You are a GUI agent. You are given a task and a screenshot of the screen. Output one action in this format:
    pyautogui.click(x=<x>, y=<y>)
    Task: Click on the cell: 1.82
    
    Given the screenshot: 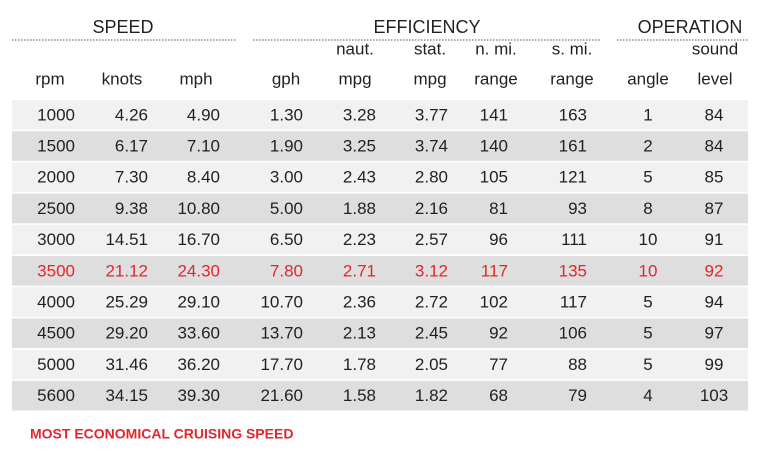 What is the action you would take?
    pyautogui.click(x=431, y=395)
    